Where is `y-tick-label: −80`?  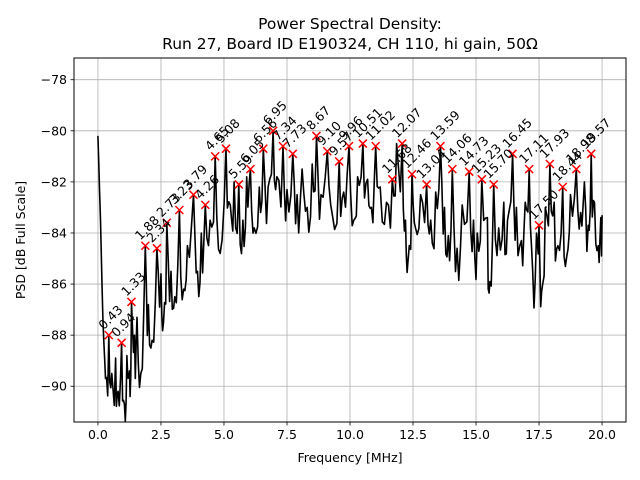 y-tick-label: −80 is located at coordinates (54, 130).